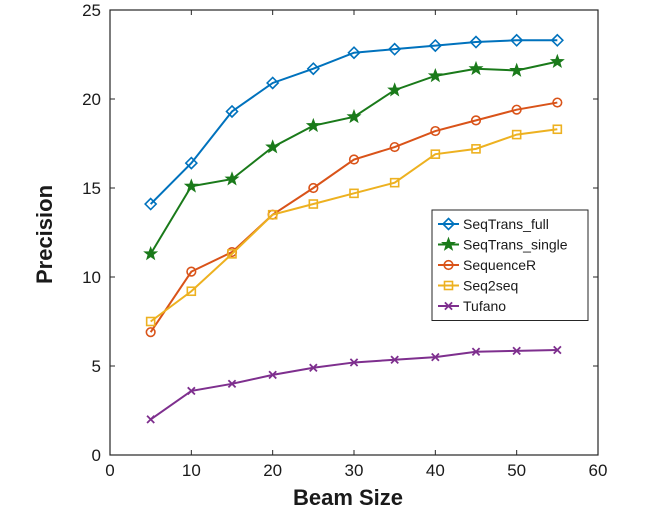  I want to click on y-tick-label: 5, so click(96, 366).